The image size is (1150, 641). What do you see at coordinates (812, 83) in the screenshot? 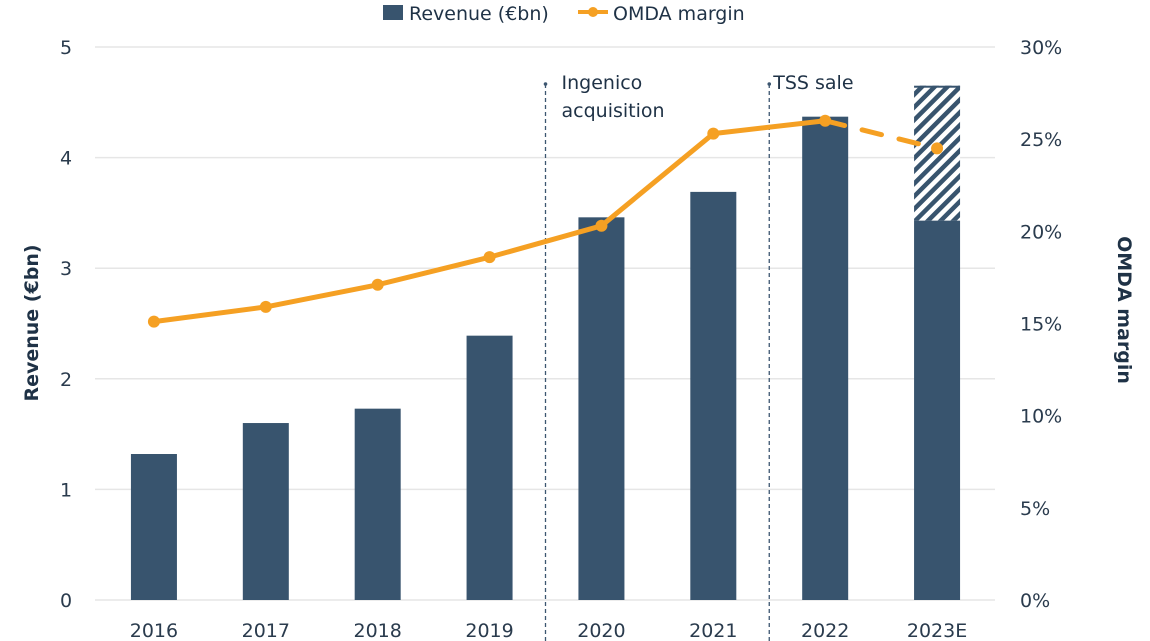
I see `annotation-label: TSS sale` at bounding box center [812, 83].